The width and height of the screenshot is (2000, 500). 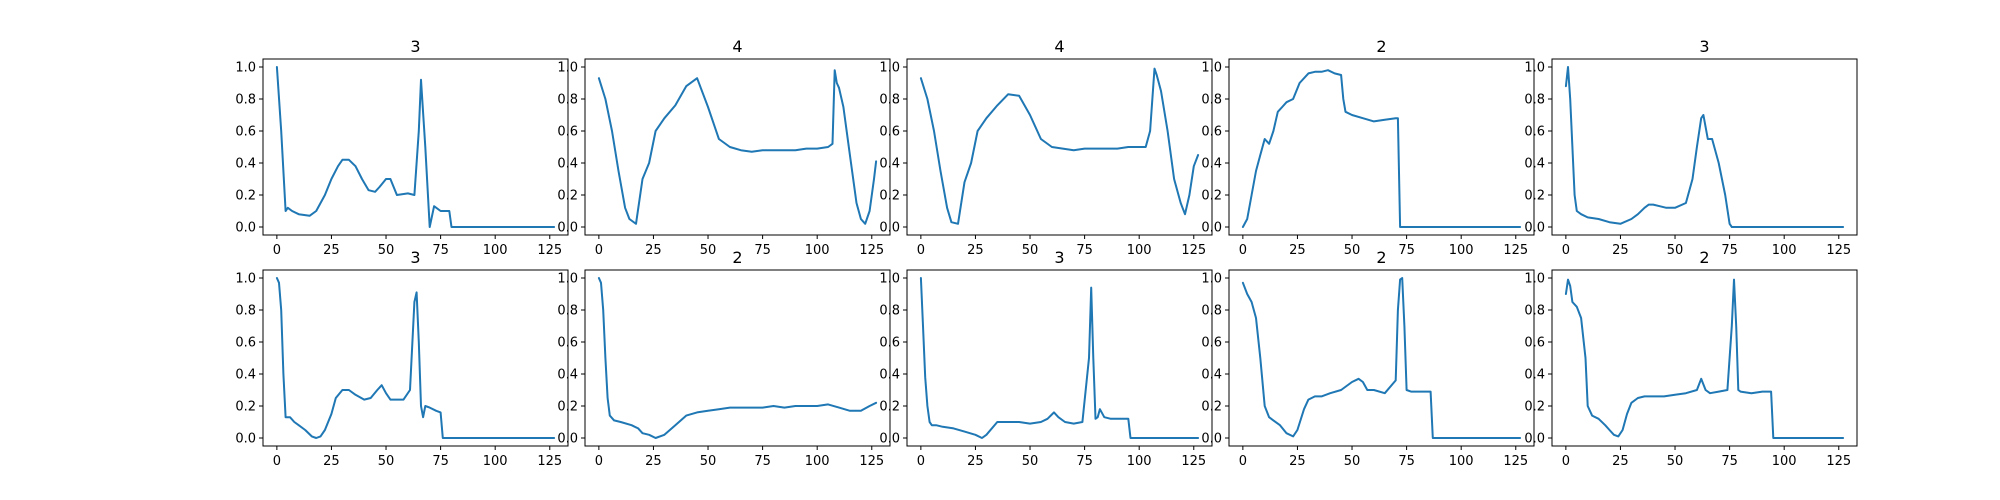 I want to click on subplot-6: 3 0 25 50 75 100 125 0.0 0.2 0.4 0.6 0.8 1.0, so click(x=402, y=358).